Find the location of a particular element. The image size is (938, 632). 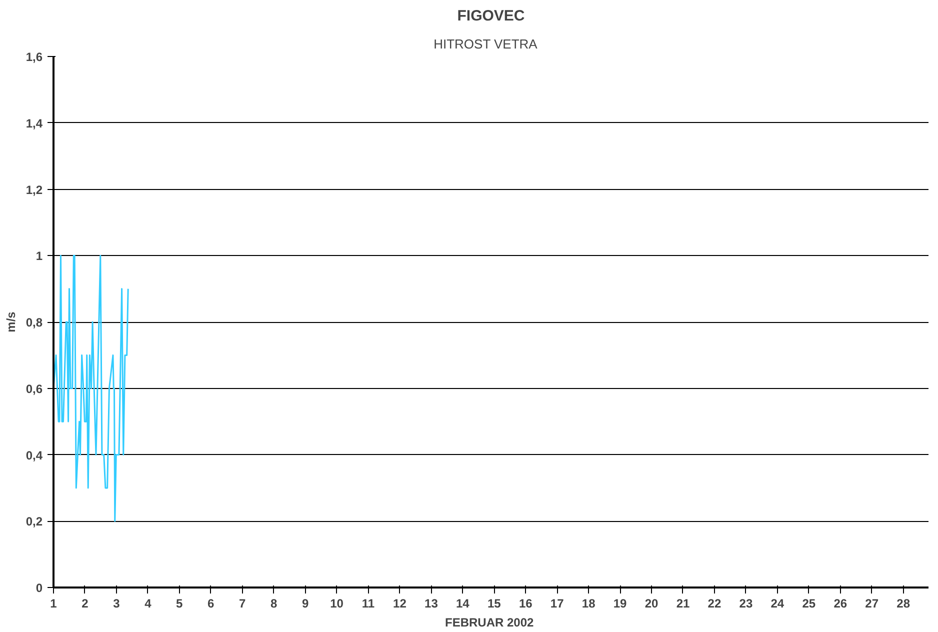

x-tick-label: 2 is located at coordinates (85, 603).